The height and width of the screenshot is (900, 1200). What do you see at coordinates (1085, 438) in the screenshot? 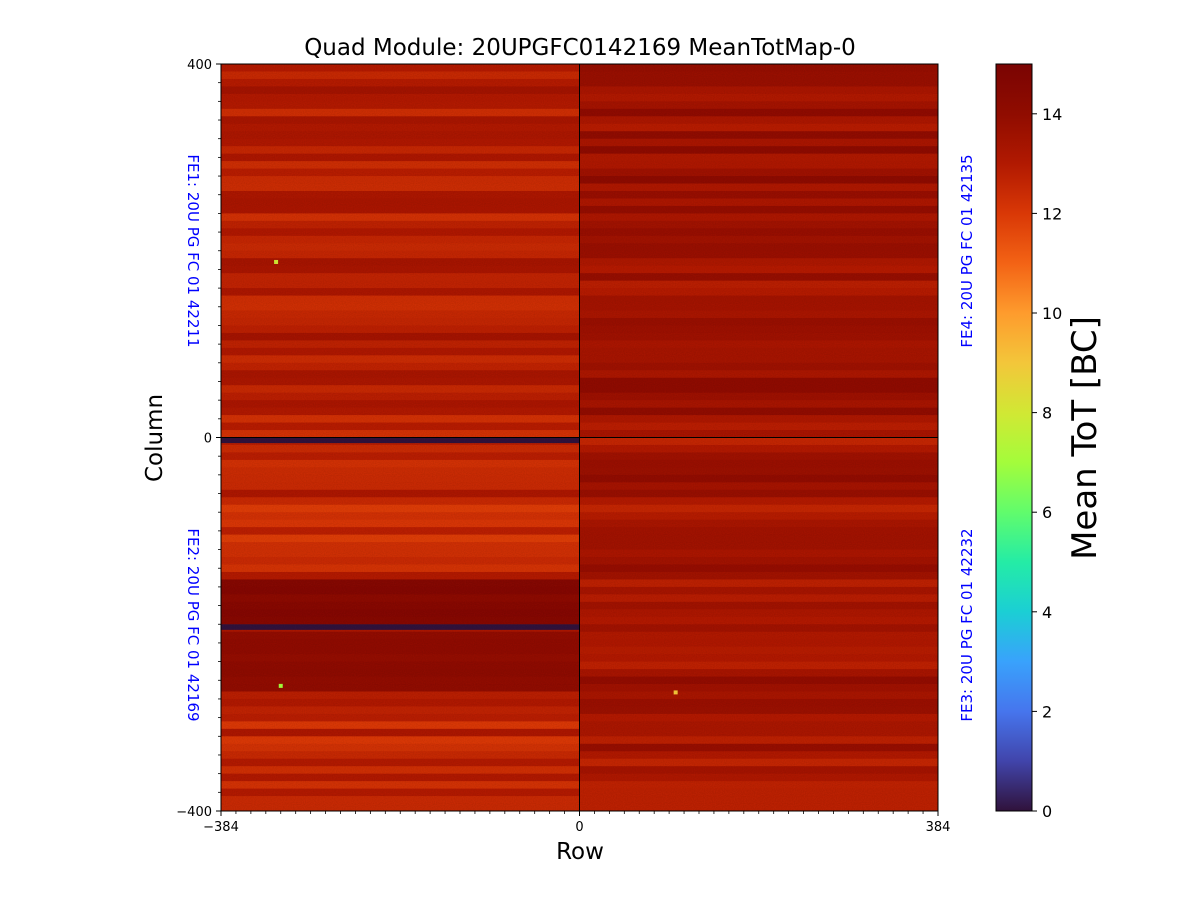
I see `colorbar-label: Mean ToT [BC]` at bounding box center [1085, 438].